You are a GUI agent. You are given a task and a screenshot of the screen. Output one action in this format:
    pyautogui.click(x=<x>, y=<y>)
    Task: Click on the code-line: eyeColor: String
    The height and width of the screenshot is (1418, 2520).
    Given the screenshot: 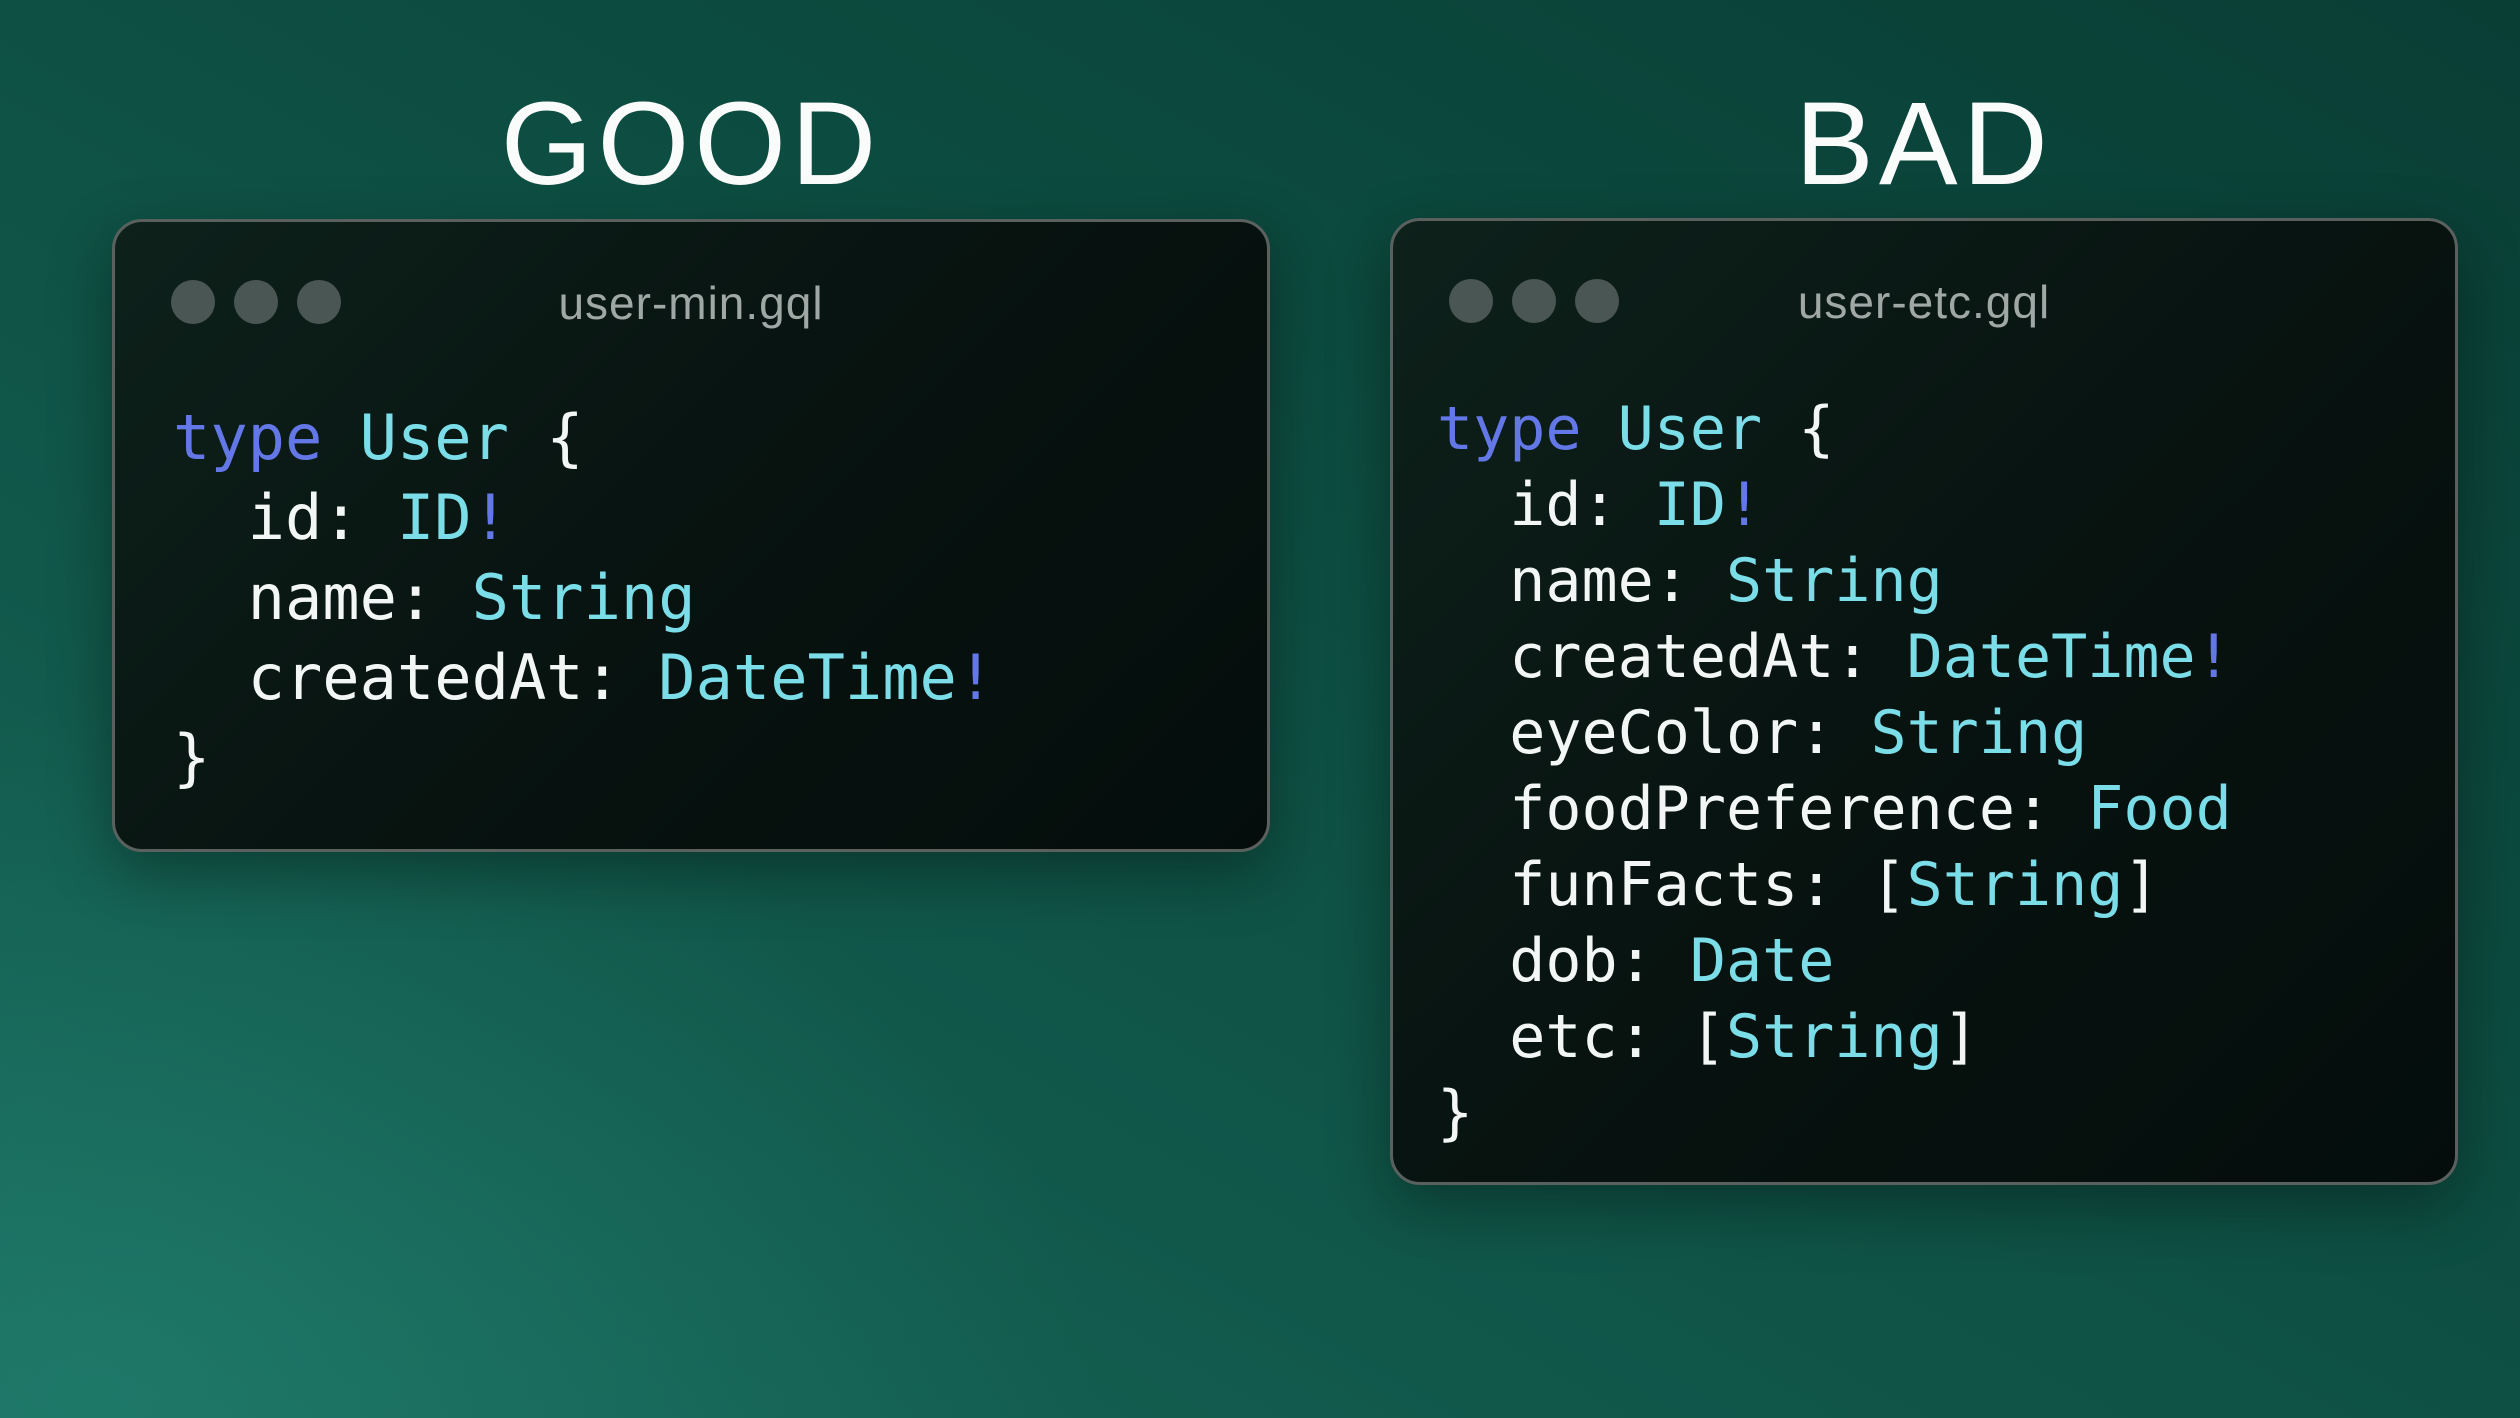 What is the action you would take?
    pyautogui.click(x=1834, y=733)
    